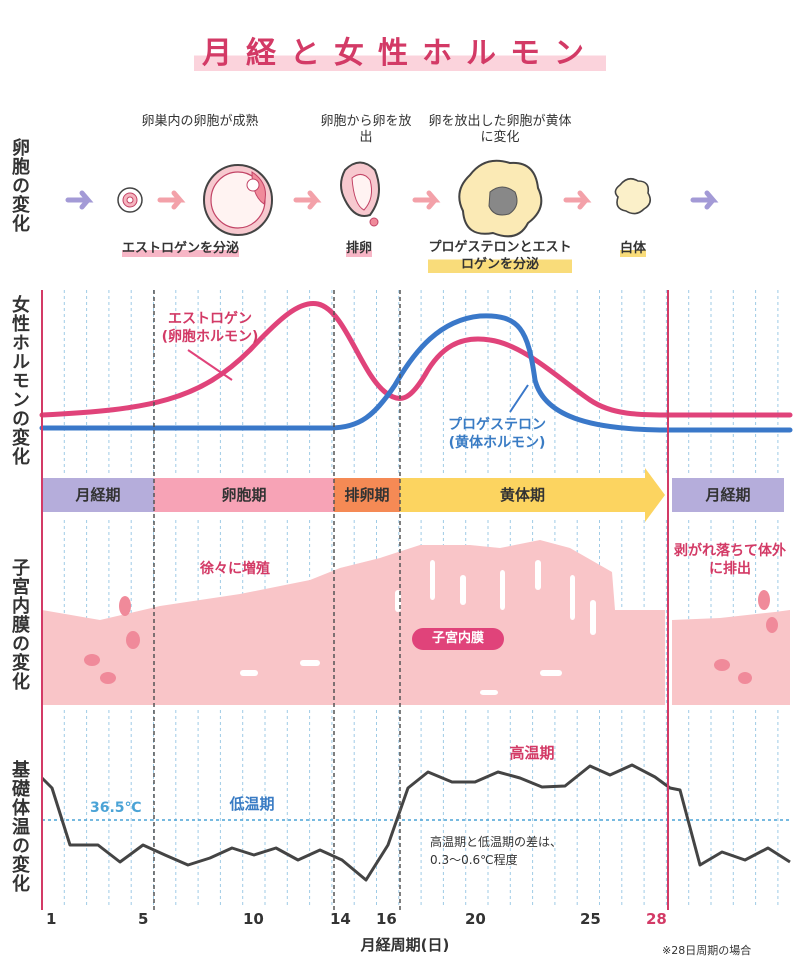 The image size is (800, 975). What do you see at coordinates (19, 380) in the screenshot?
I see `row-label-hormone: 女性ホルモンの変化` at bounding box center [19, 380].